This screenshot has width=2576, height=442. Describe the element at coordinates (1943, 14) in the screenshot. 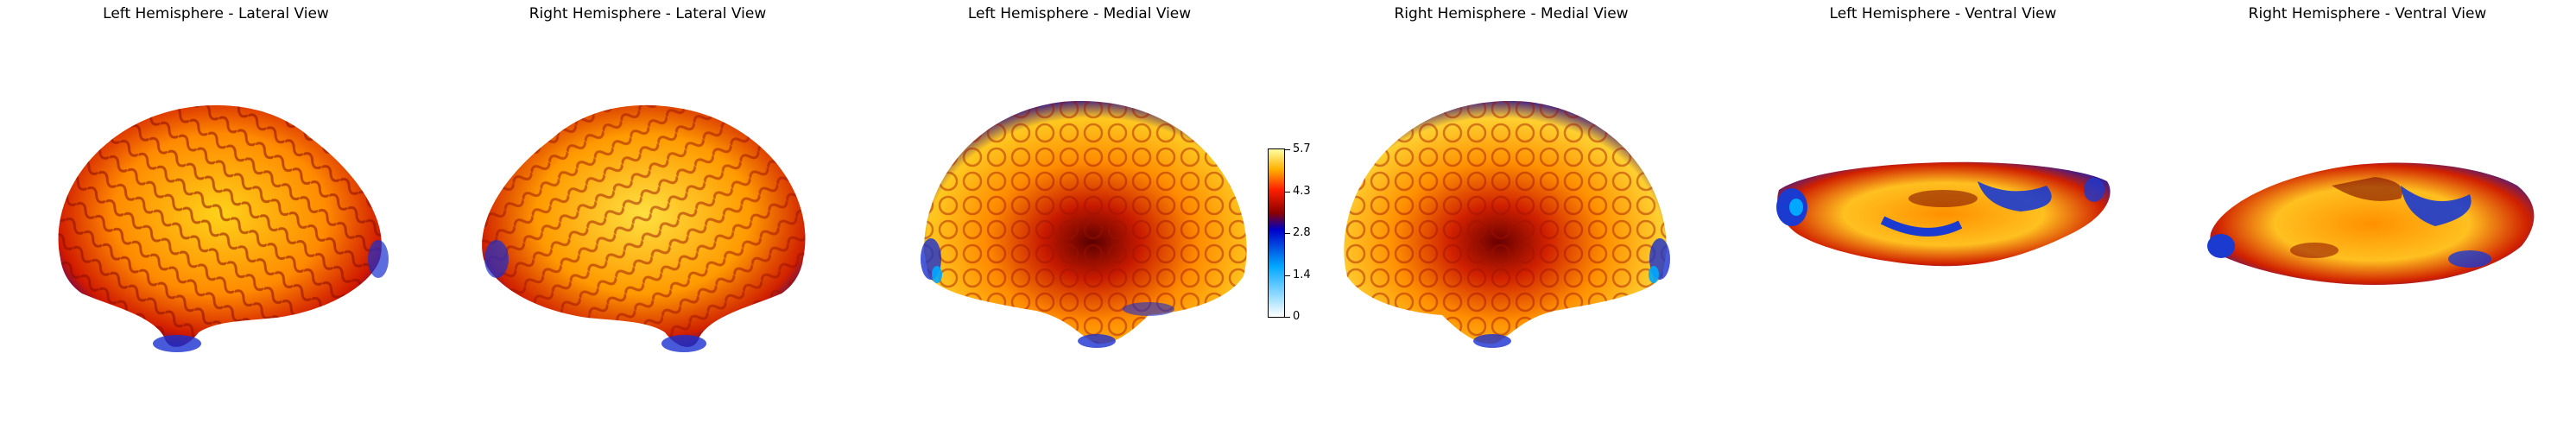

I see `panel-title: Left Hemisphere - Ventral View` at that location.